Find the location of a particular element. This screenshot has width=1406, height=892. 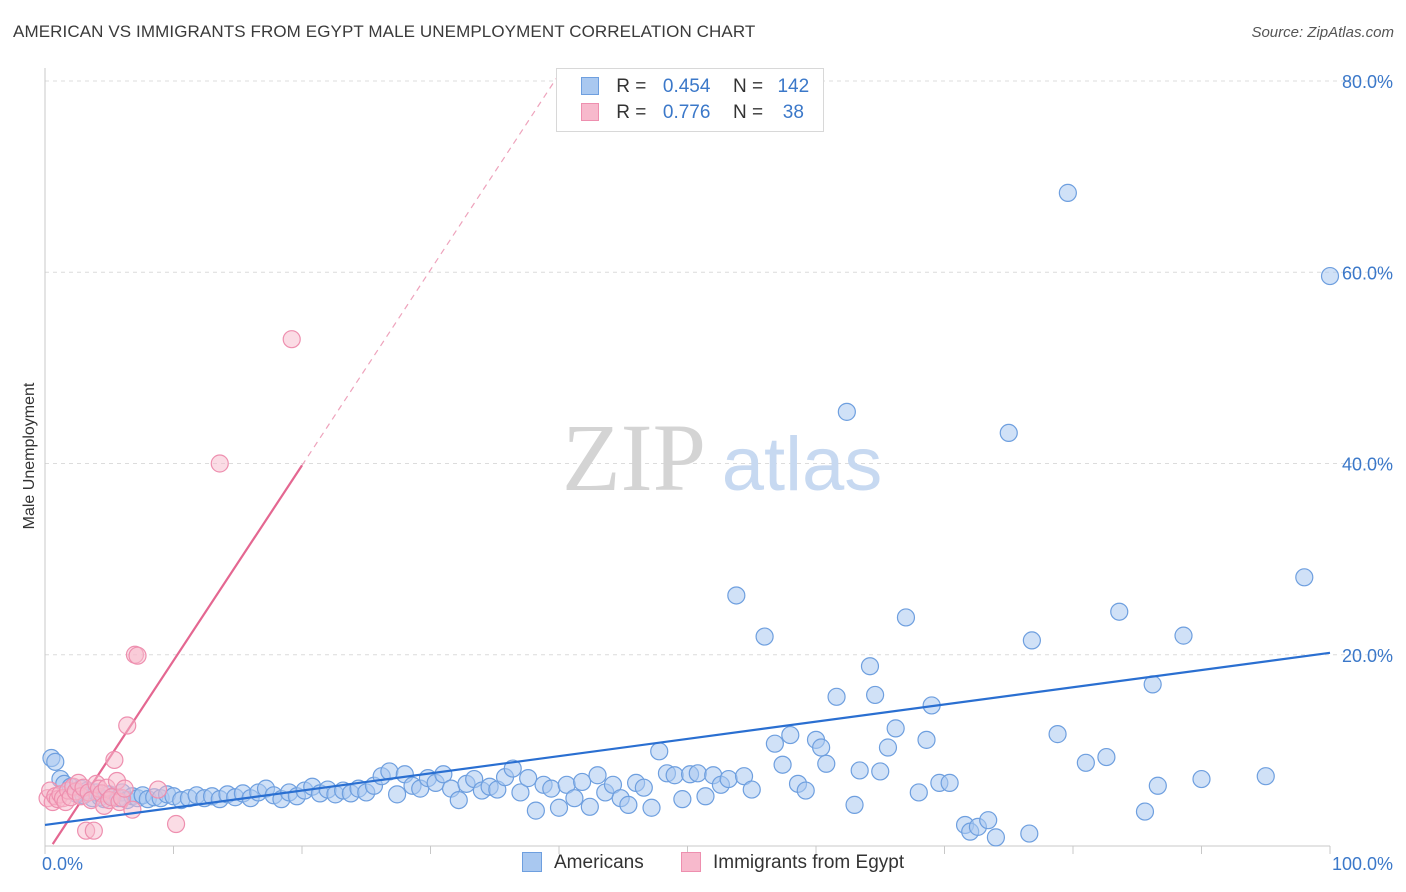

y-tick-label: 40.0% is located at coordinates (1367, 465).